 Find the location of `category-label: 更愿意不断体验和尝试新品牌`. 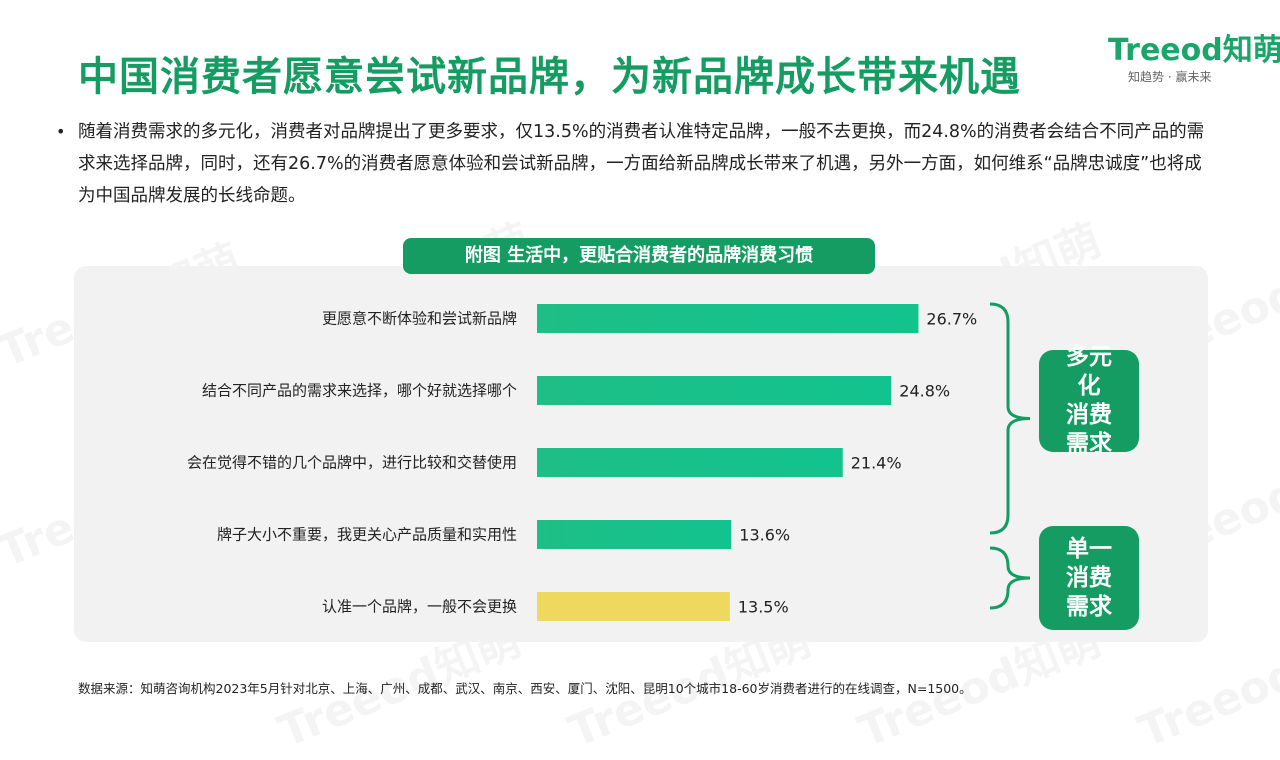

category-label: 更愿意不断体验和尝试新品牌 is located at coordinates (419, 319).